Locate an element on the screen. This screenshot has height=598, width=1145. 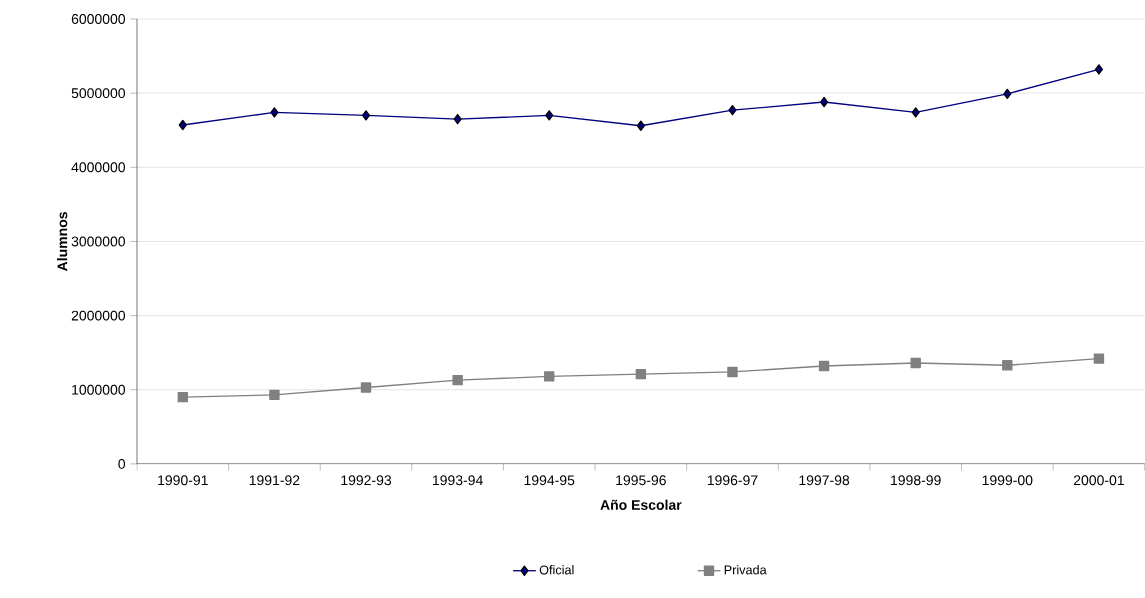
x-tick-label: 1991-92 is located at coordinates (274, 480).